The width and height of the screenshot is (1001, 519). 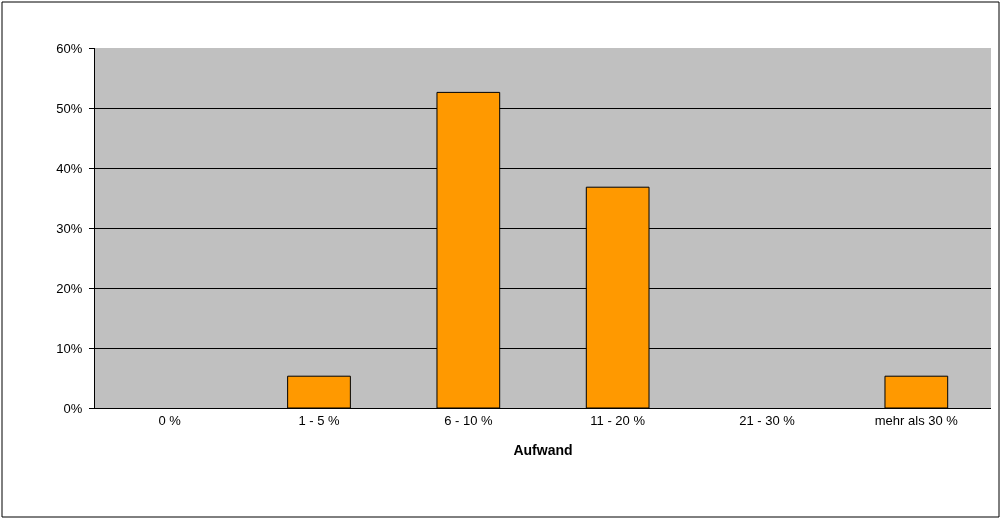 I want to click on x-tick-label: 21 - 30 %, so click(x=767, y=420).